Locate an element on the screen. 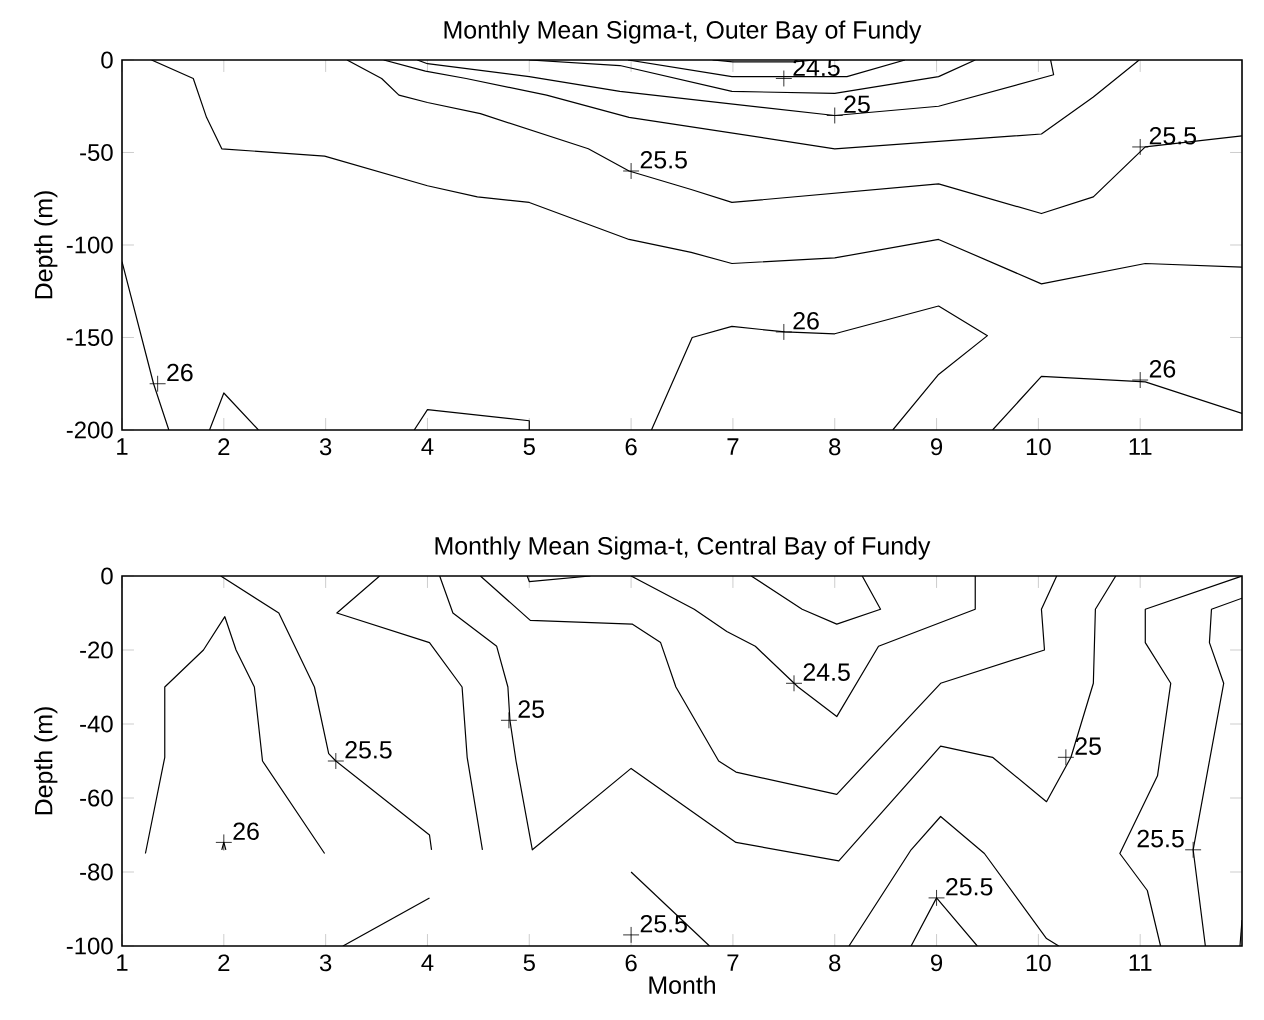  y-tick-label: -50 is located at coordinates (96, 152).